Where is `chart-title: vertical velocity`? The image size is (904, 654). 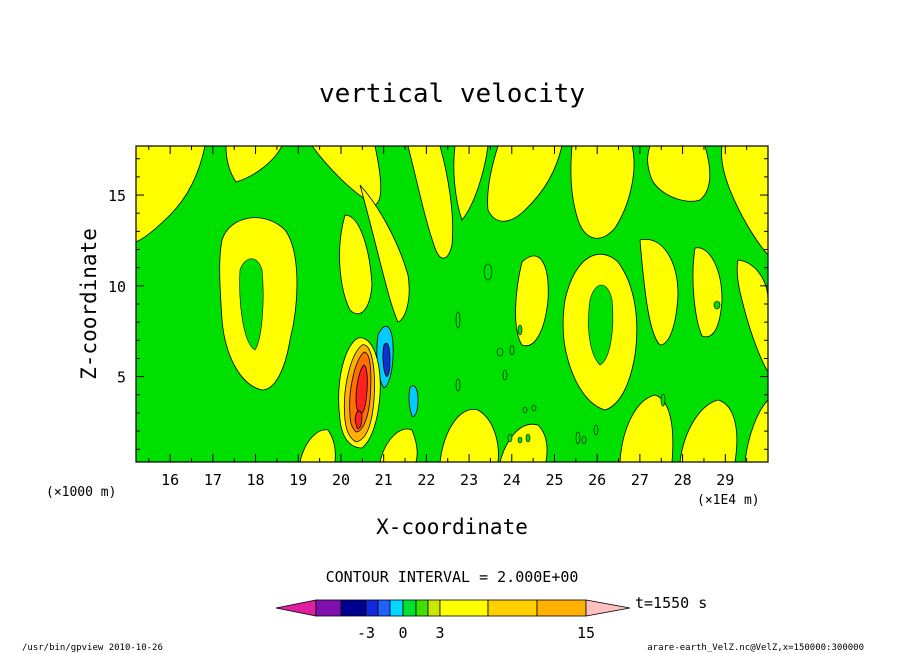
chart-title: vertical velocity is located at coordinates (452, 94).